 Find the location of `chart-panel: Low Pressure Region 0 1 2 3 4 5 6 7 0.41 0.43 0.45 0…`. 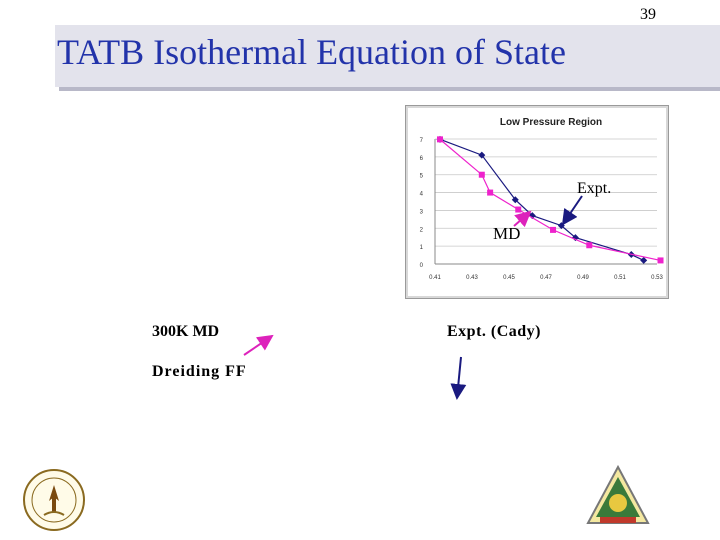

chart-panel: Low Pressure Region 0 1 2 3 4 5 6 7 0.41 0.43 0.45 0… is located at coordinates (537, 202).